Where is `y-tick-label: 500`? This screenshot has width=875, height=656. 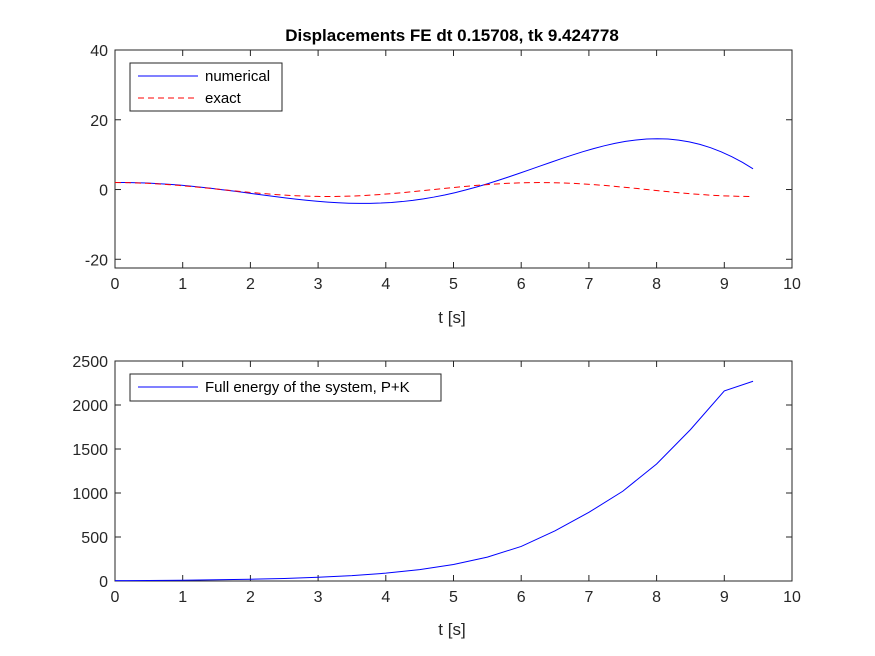 y-tick-label: 500 is located at coordinates (94, 538).